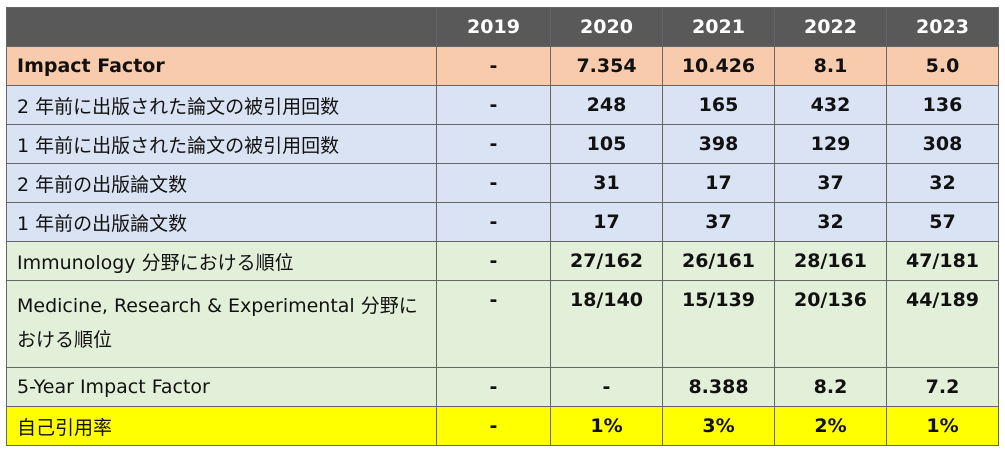 The image size is (1005, 461). I want to click on year-header-2023: 2023, so click(942, 27).